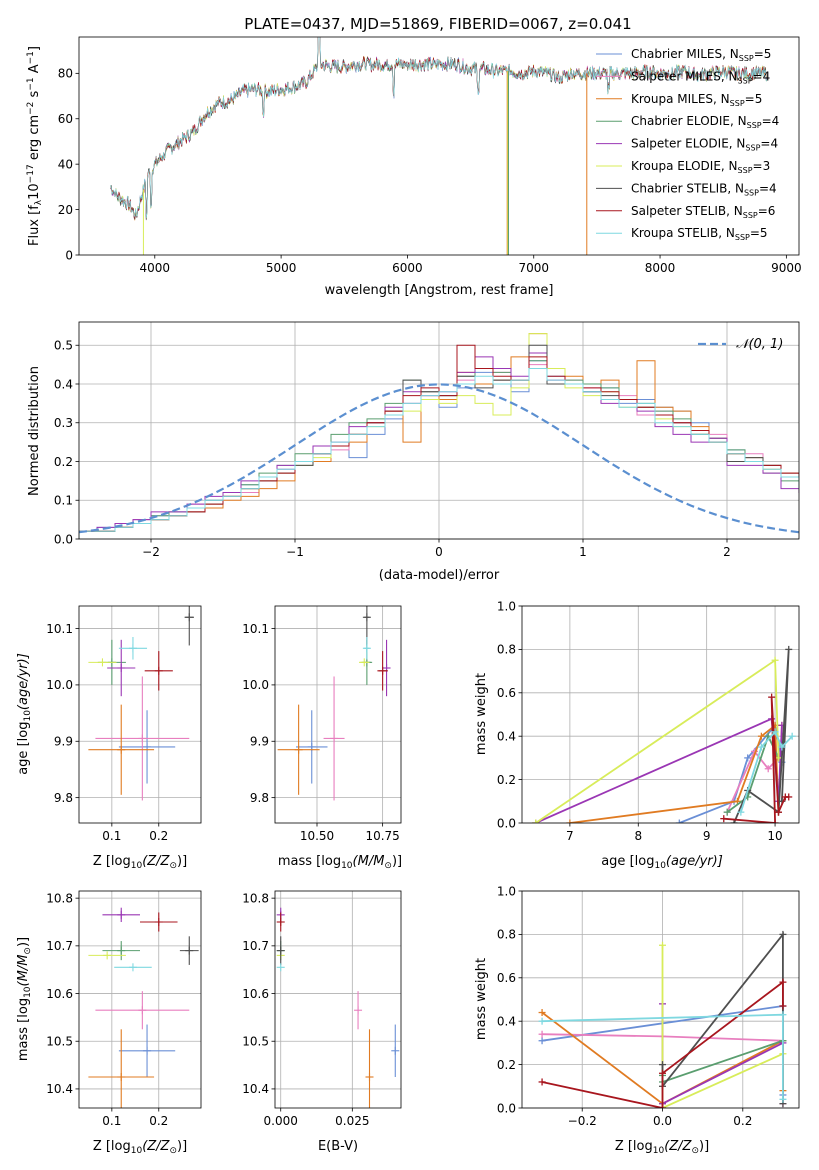  Describe the element at coordinates (506, 650) in the screenshot. I see `age-weight-ytick-label: 0.8` at that location.